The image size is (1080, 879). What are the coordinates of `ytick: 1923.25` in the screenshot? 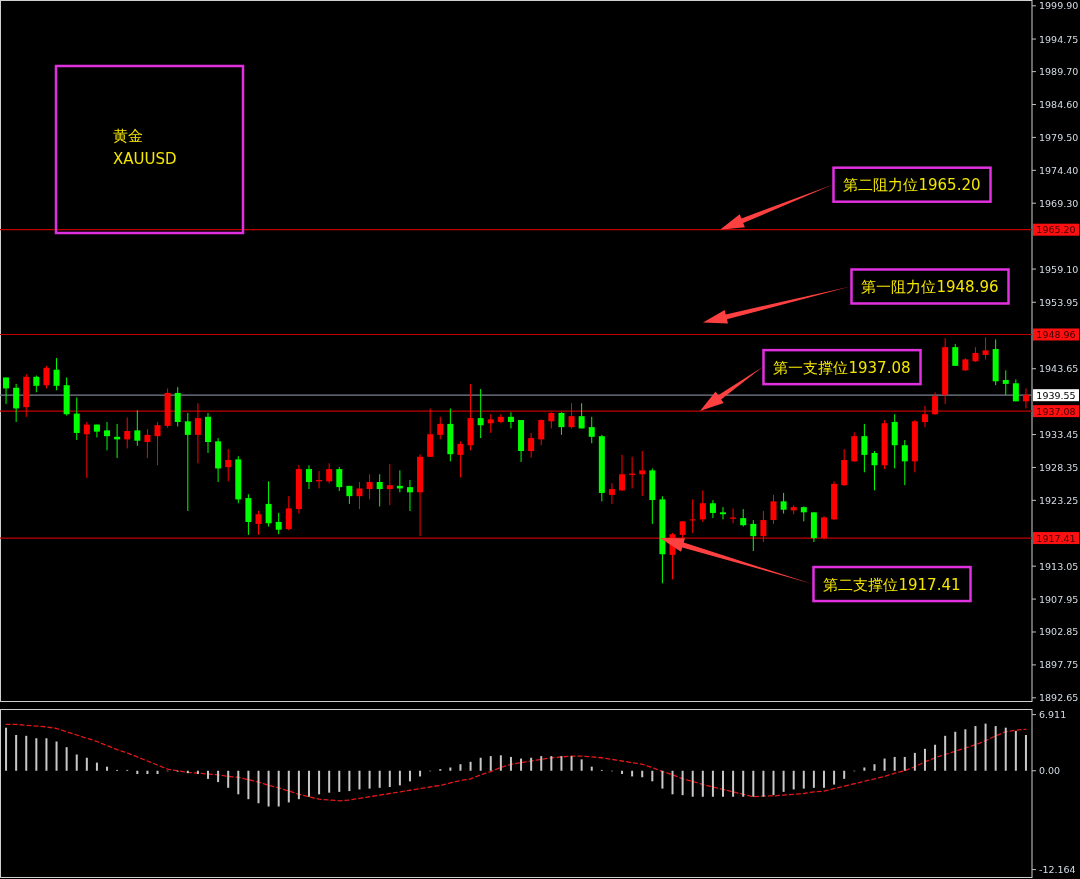 It's located at (1059, 500).